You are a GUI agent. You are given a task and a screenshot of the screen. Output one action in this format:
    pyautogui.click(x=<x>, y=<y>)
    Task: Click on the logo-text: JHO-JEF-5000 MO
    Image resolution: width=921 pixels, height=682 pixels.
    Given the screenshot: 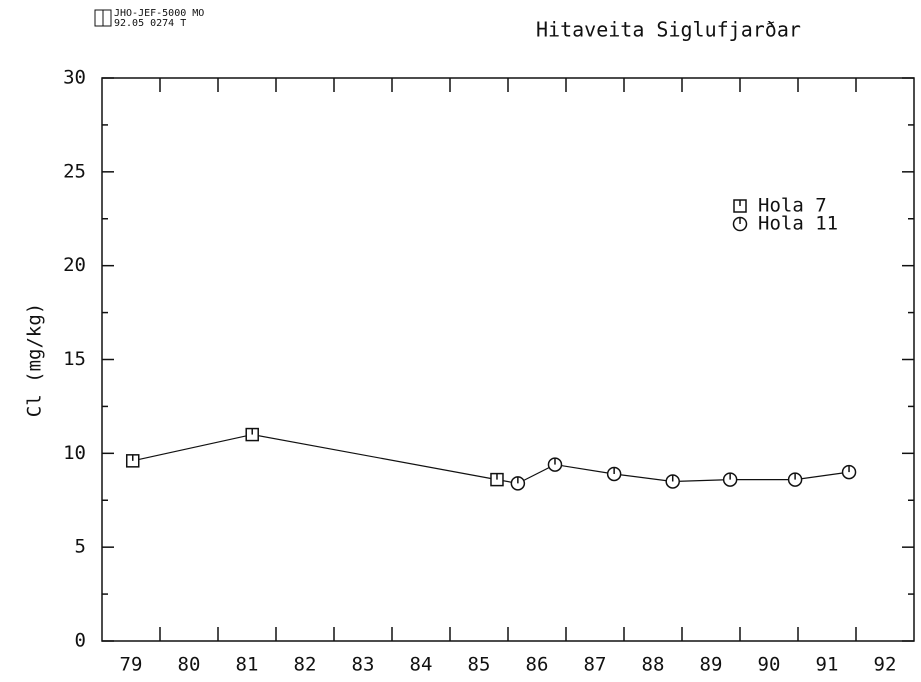 What is the action you would take?
    pyautogui.click(x=159, y=13)
    